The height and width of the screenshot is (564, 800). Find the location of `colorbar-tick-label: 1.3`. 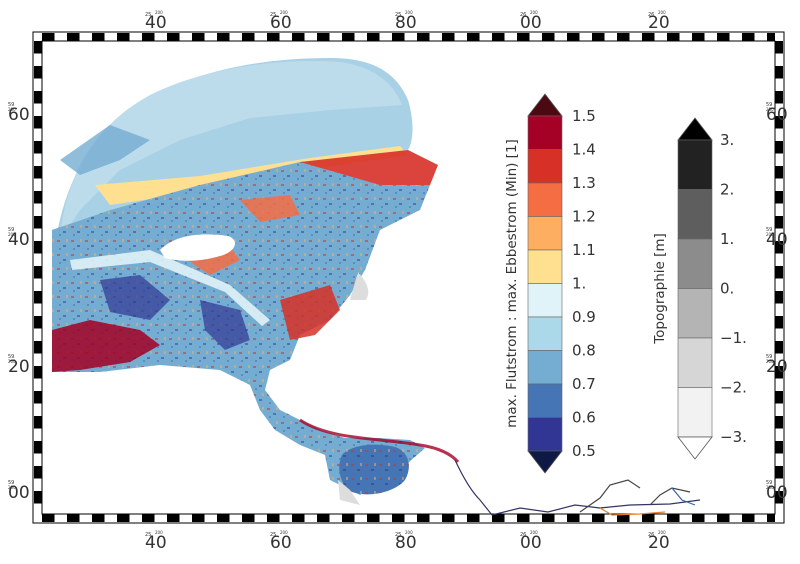

colorbar-tick-label: 1.3 is located at coordinates (584, 183).